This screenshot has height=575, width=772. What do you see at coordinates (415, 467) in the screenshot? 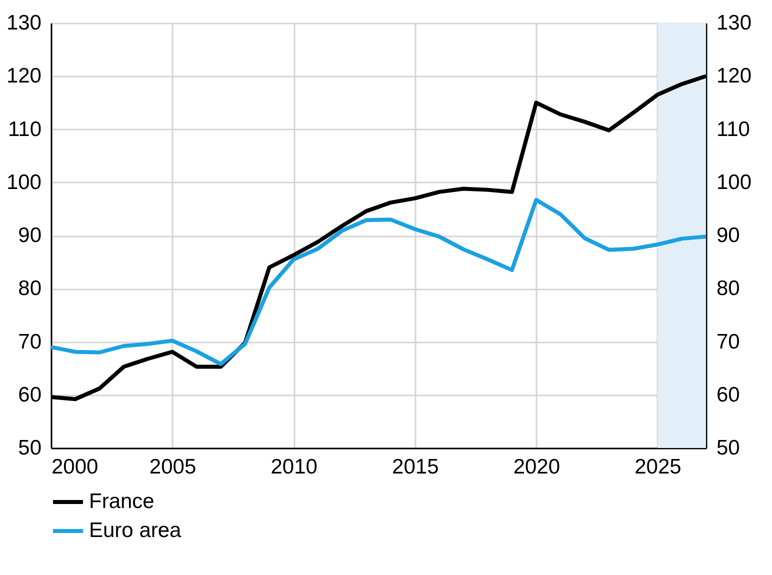
I see `x-tick-label: 2015` at bounding box center [415, 467].